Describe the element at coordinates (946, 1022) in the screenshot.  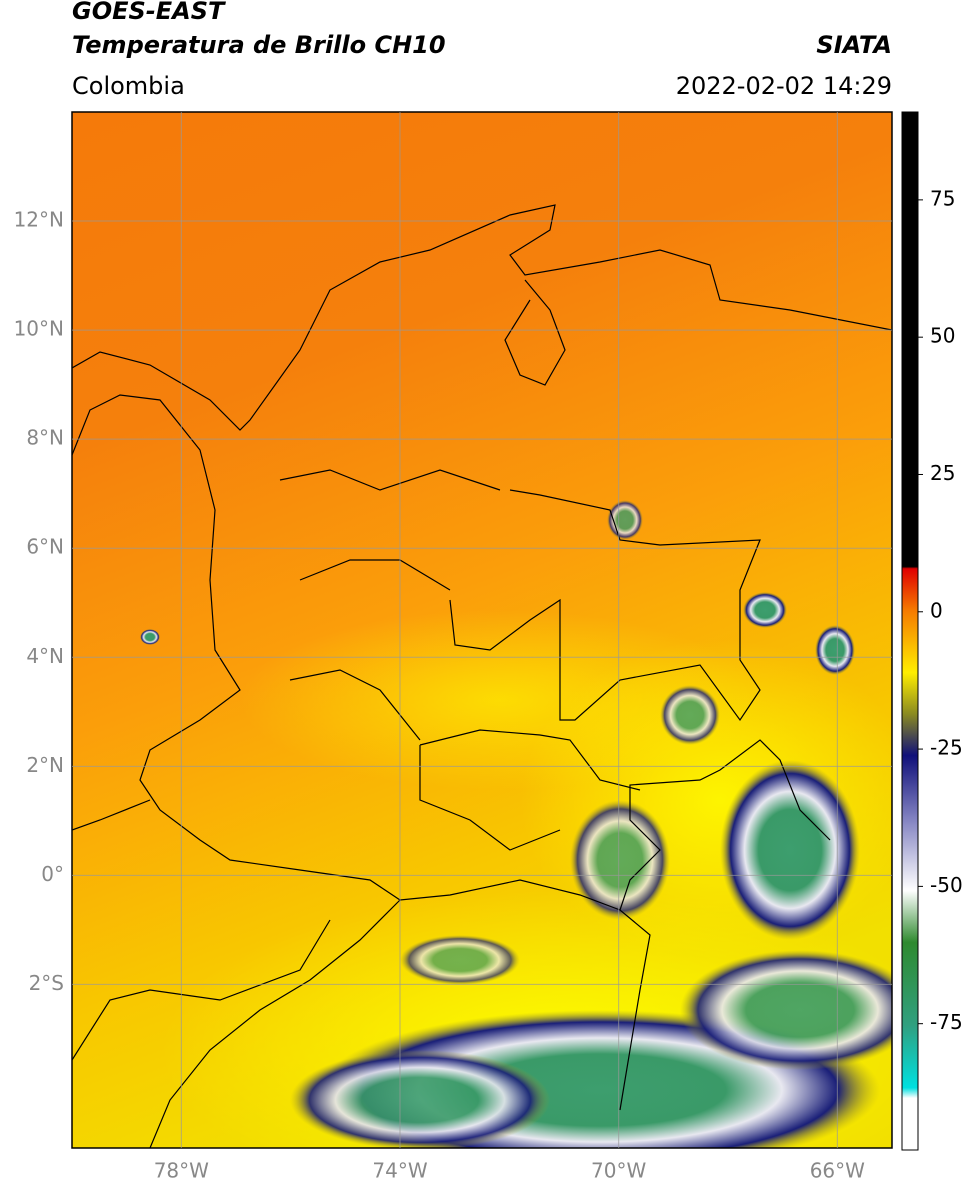
I see `colorbar-tick-label: -75` at that location.